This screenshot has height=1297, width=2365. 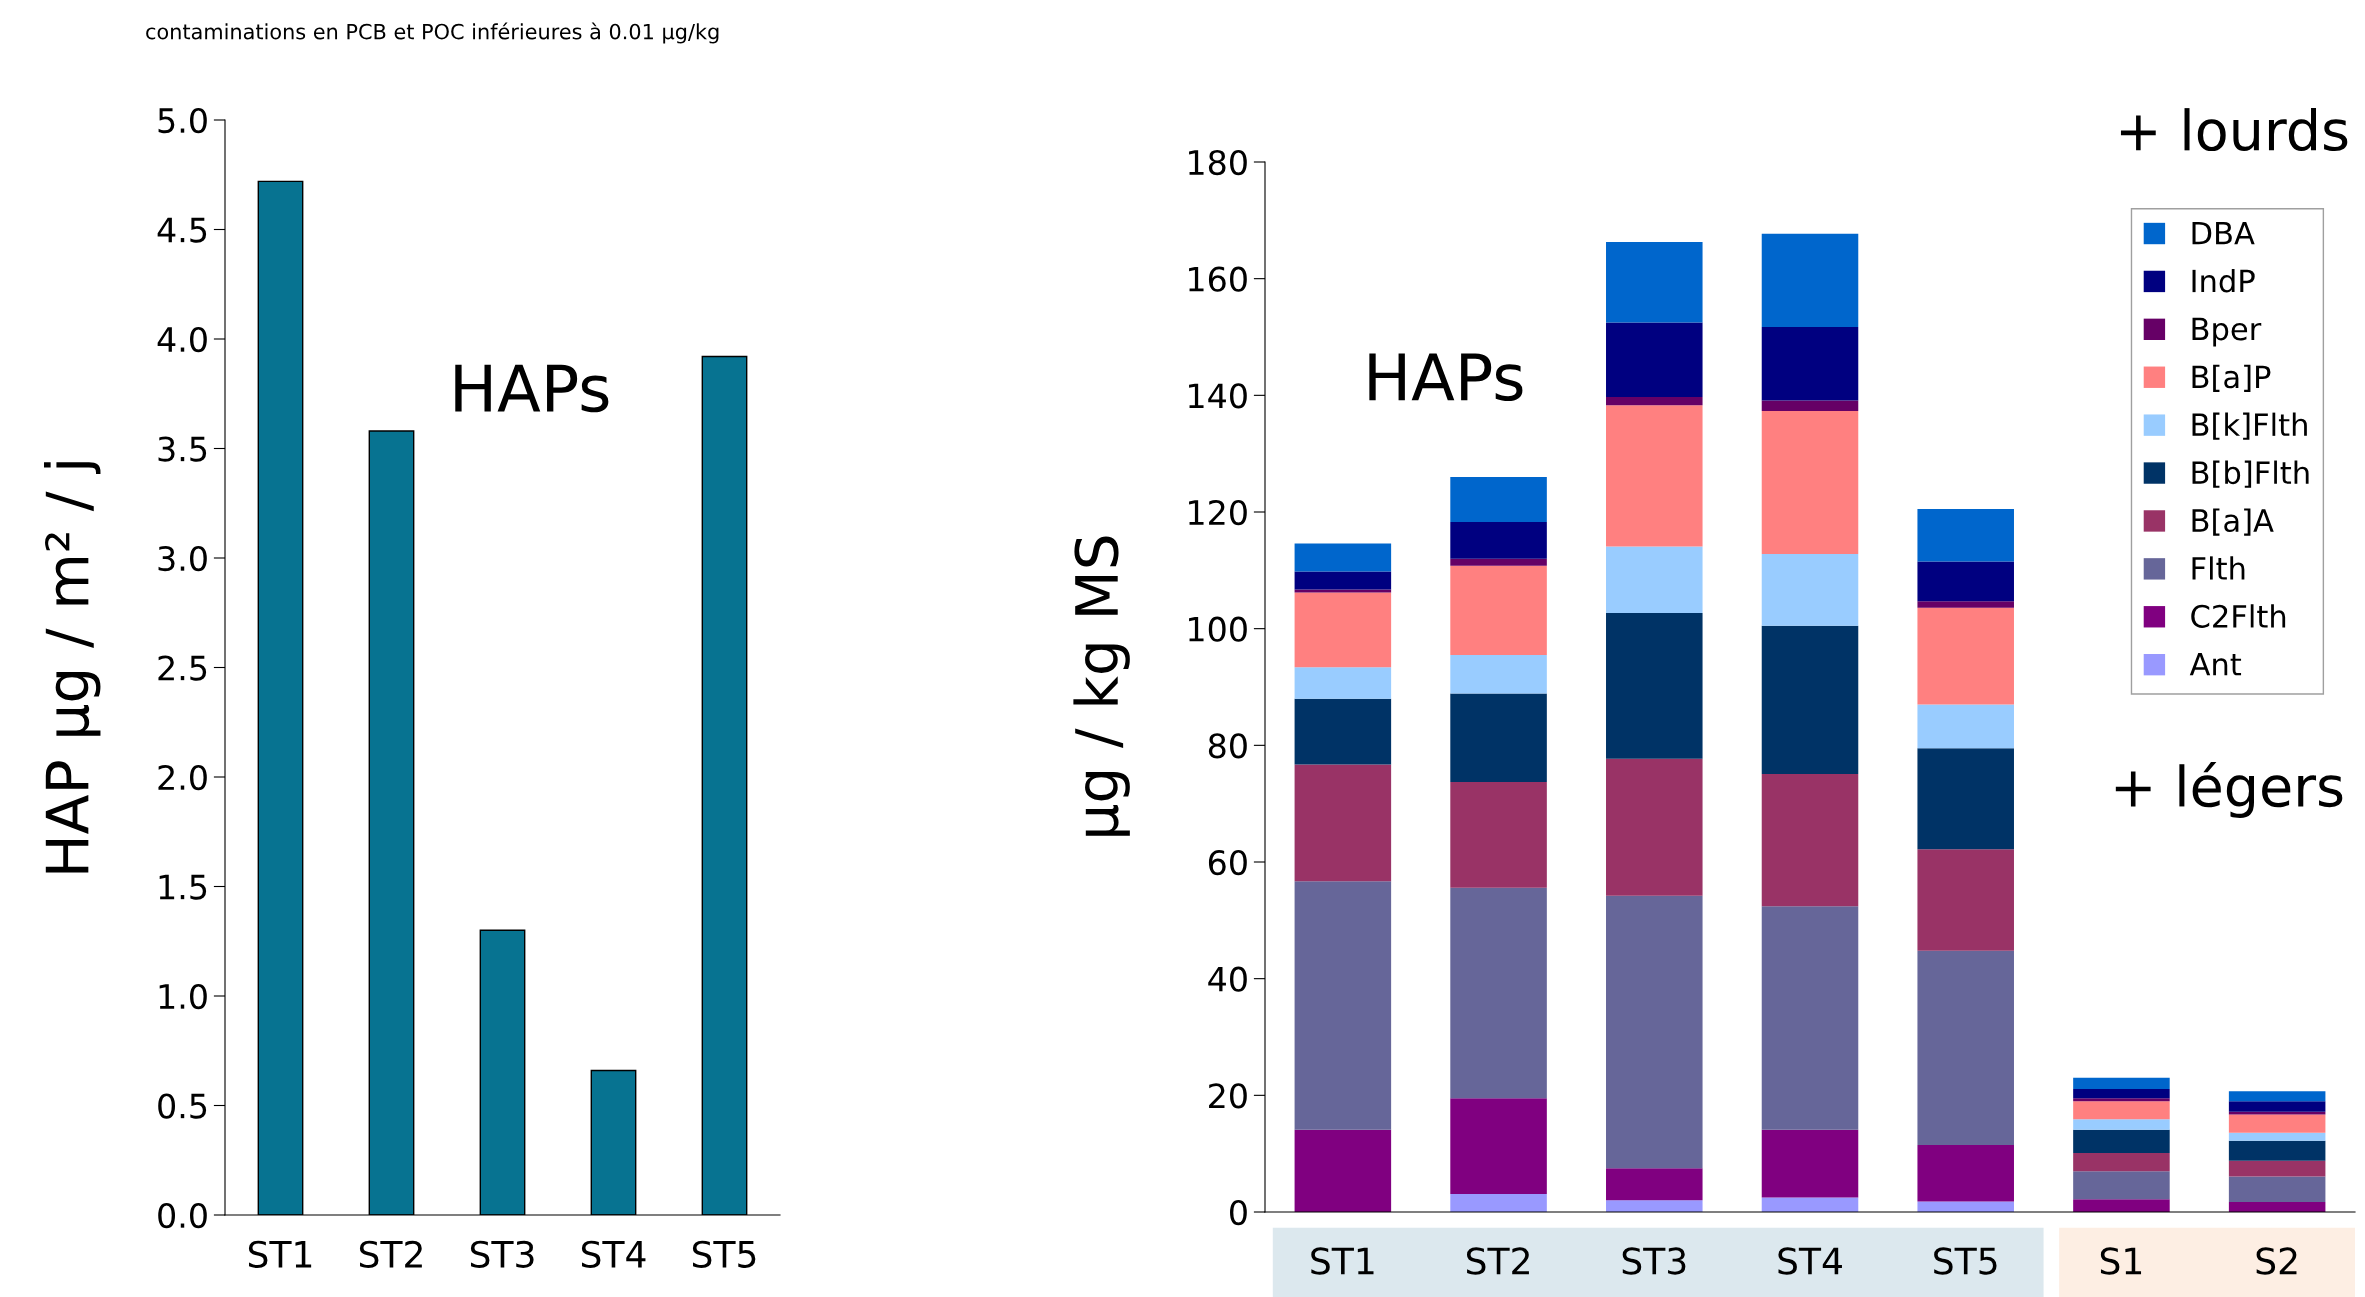 What do you see at coordinates (182, 1215) in the screenshot?
I see `y-tick-label: 0.0` at bounding box center [182, 1215].